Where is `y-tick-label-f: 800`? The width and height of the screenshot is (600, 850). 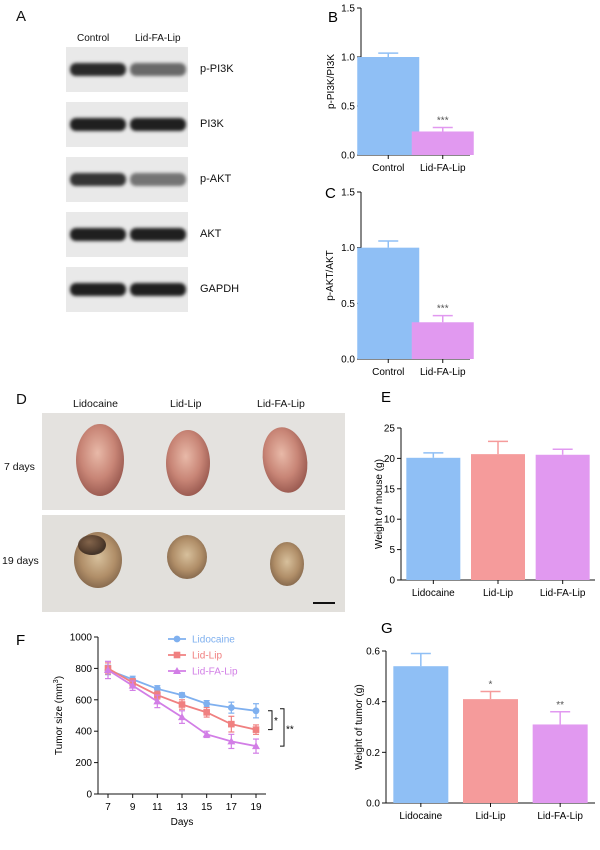 y-tick-label-f: 800 is located at coordinates (83, 669).